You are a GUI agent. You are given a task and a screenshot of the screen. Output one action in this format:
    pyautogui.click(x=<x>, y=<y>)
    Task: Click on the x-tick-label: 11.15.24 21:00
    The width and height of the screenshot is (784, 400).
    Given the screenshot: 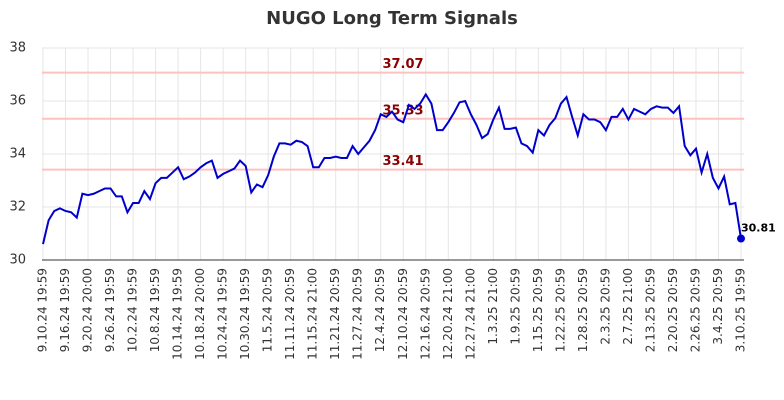 What is the action you would take?
    pyautogui.click(x=313, y=314)
    